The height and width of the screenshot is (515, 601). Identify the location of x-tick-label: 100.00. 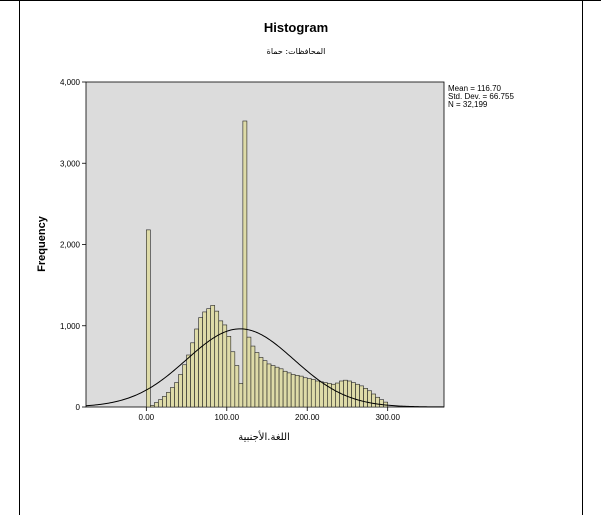
(227, 417).